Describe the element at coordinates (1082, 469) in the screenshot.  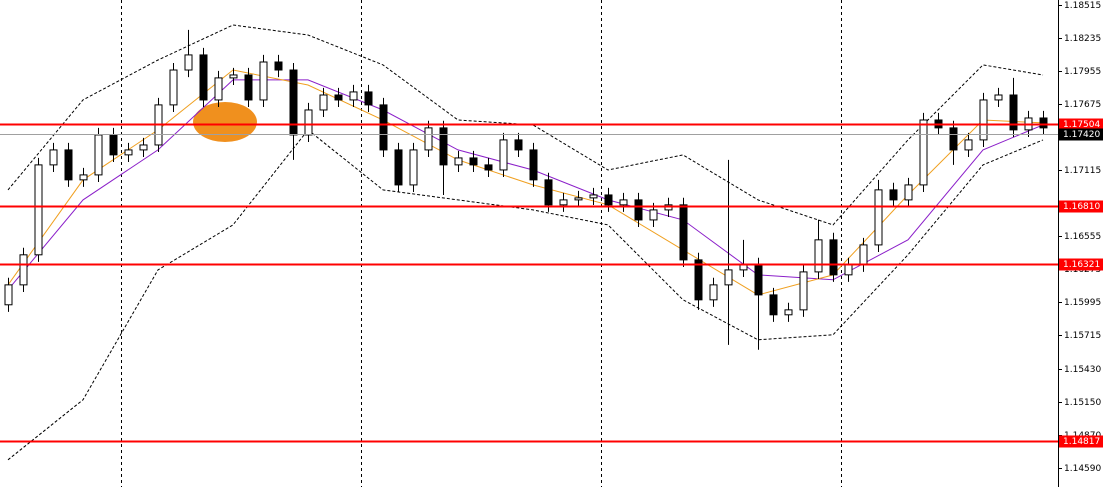
I see `y-tick-label: 1.14590` at that location.